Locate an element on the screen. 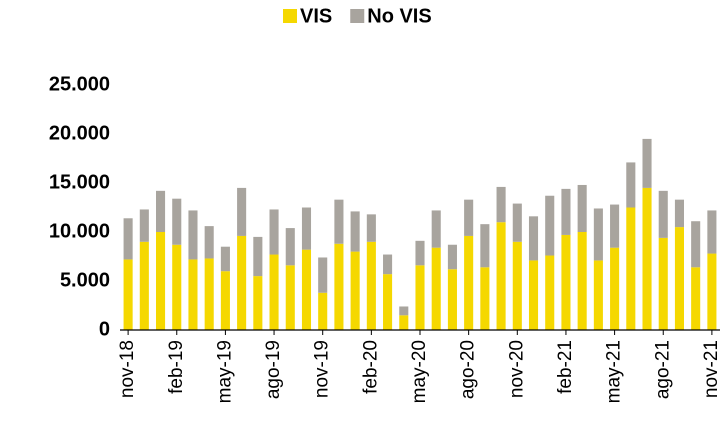 The image size is (725, 445). legend-label: No VIS is located at coordinates (399, 16).